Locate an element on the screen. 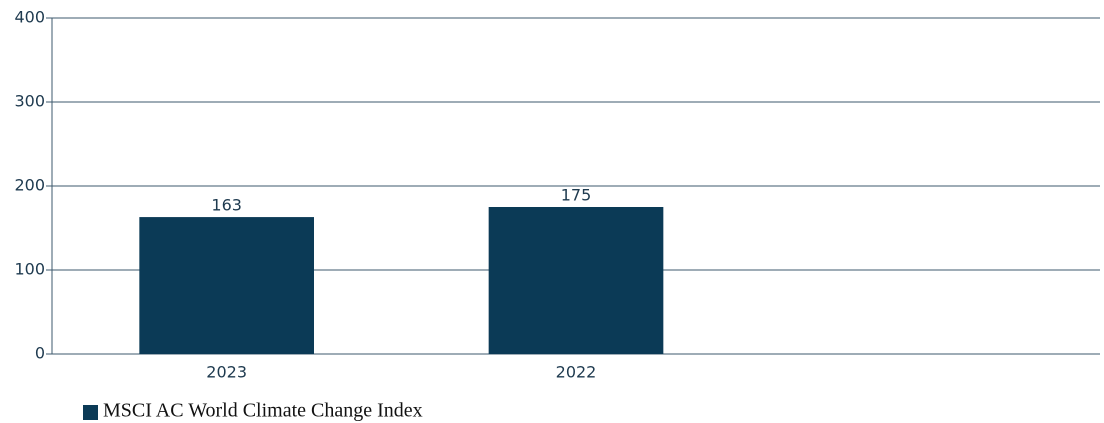  data-label: 163 is located at coordinates (226, 205).